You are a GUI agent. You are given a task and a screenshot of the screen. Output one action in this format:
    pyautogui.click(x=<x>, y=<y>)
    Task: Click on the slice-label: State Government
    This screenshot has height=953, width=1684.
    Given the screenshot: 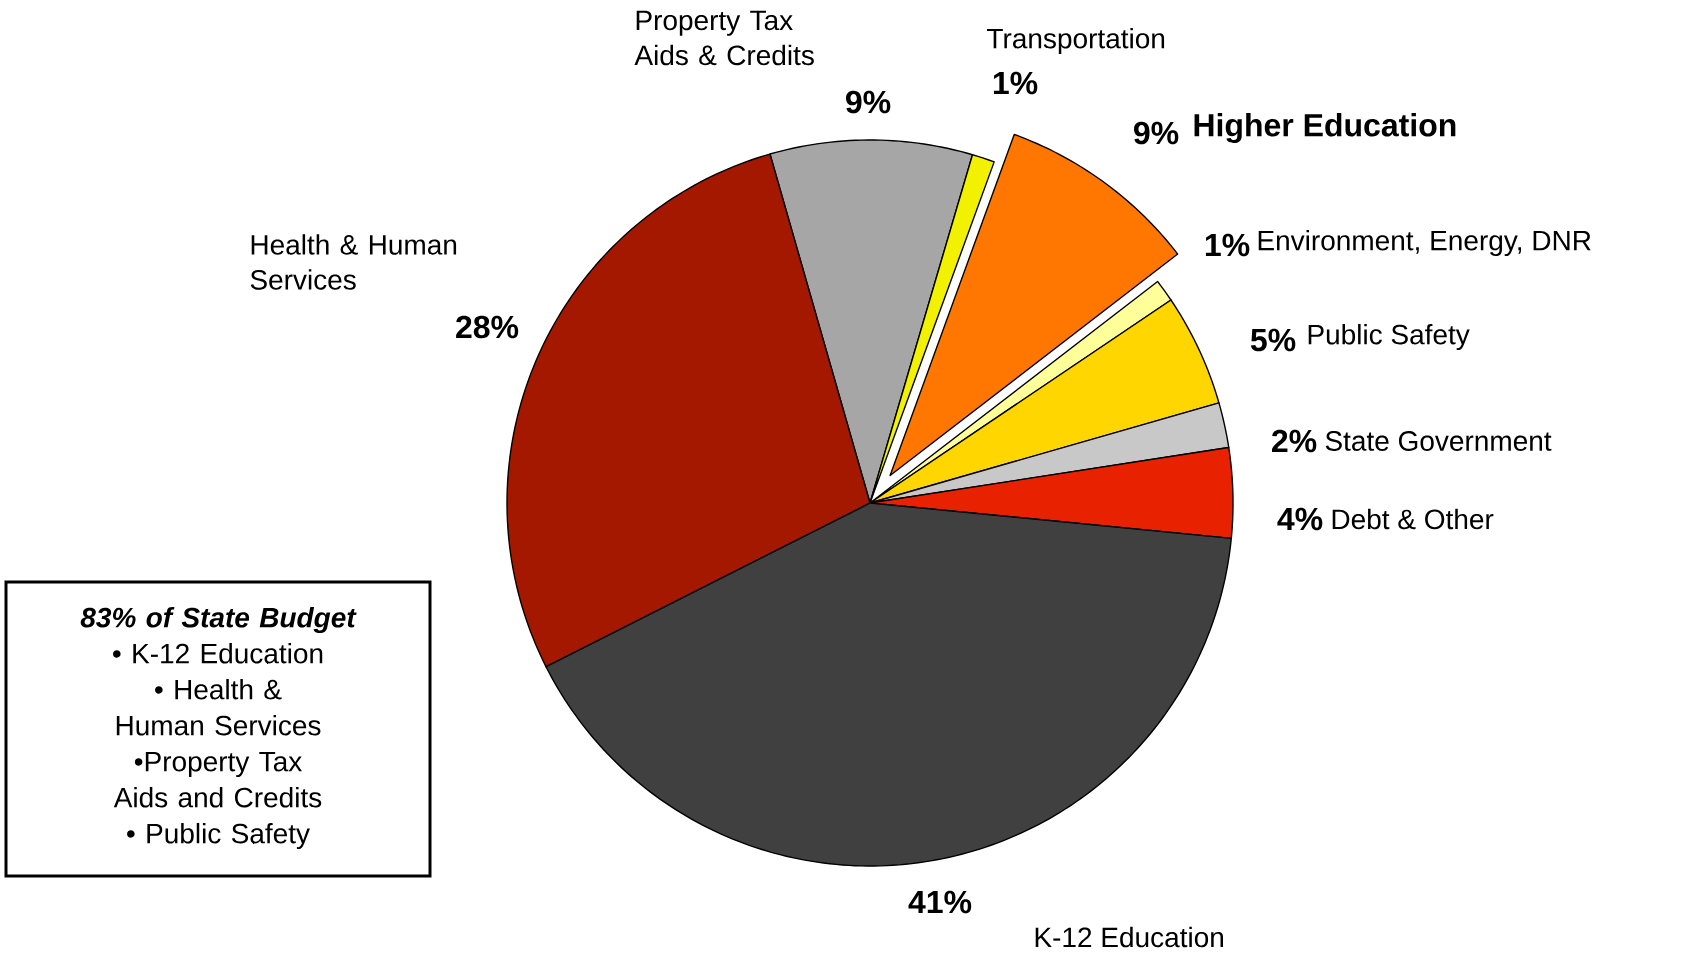 What is the action you would take?
    pyautogui.click(x=1438, y=441)
    